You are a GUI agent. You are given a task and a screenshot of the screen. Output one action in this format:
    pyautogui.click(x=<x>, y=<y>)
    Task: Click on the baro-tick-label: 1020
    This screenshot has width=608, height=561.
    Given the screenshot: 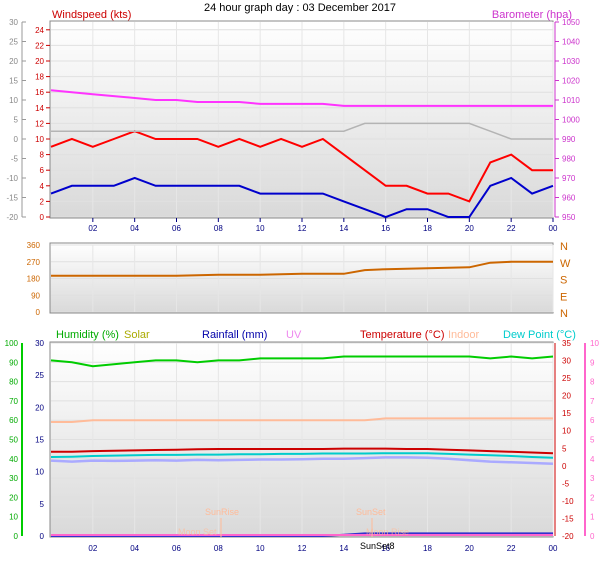 What is the action you would take?
    pyautogui.click(x=571, y=81)
    